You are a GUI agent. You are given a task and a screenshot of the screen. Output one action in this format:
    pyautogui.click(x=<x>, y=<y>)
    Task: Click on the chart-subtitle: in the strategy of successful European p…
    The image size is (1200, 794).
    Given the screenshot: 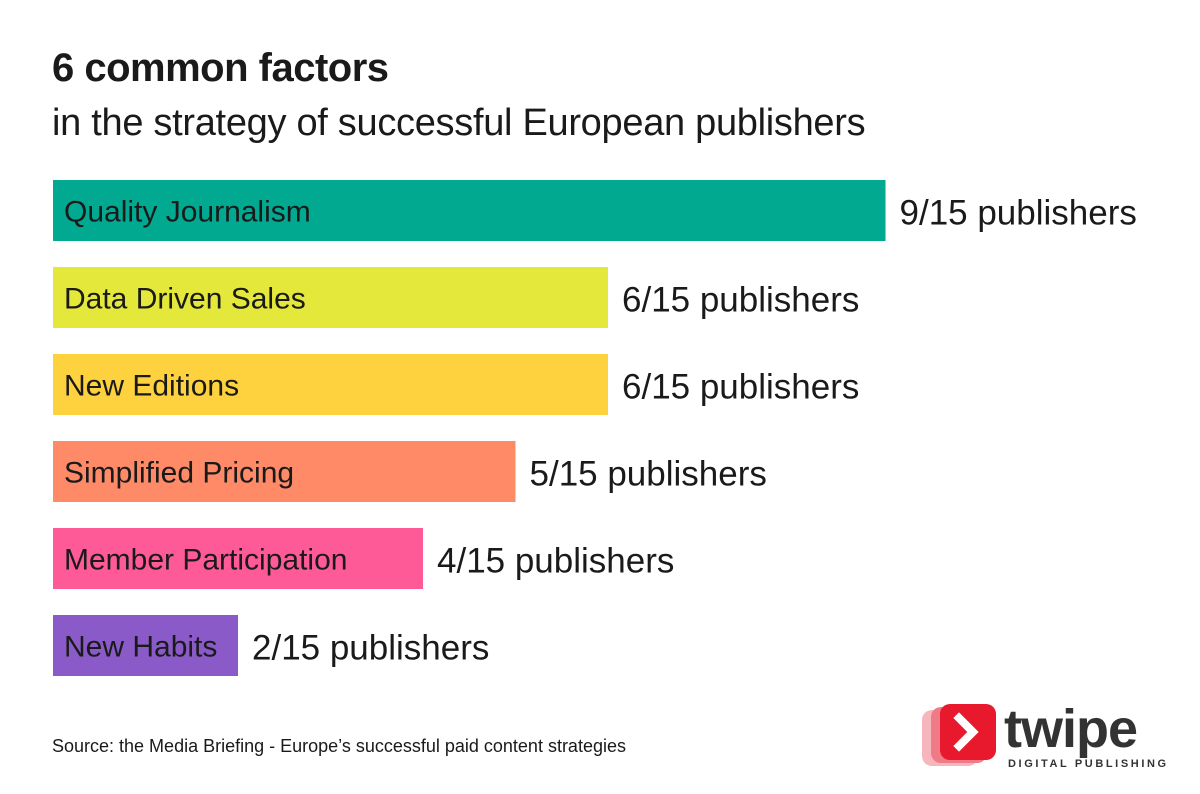 What is the action you would take?
    pyautogui.click(x=459, y=123)
    